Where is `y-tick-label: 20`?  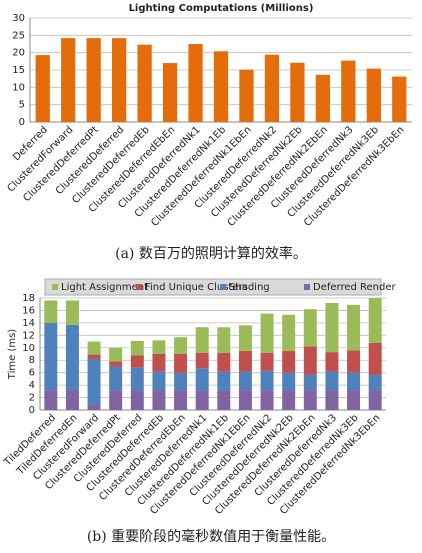
y-tick-label: 20 is located at coordinates (18, 53).